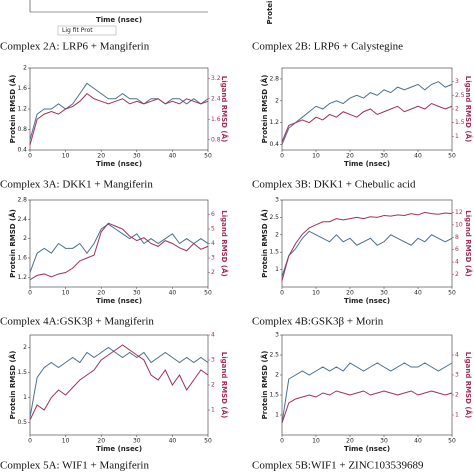 The width and height of the screenshot is (474, 474). Describe the element at coordinates (77, 30) in the screenshot. I see `legend-label: Lig fit Prot` at that location.